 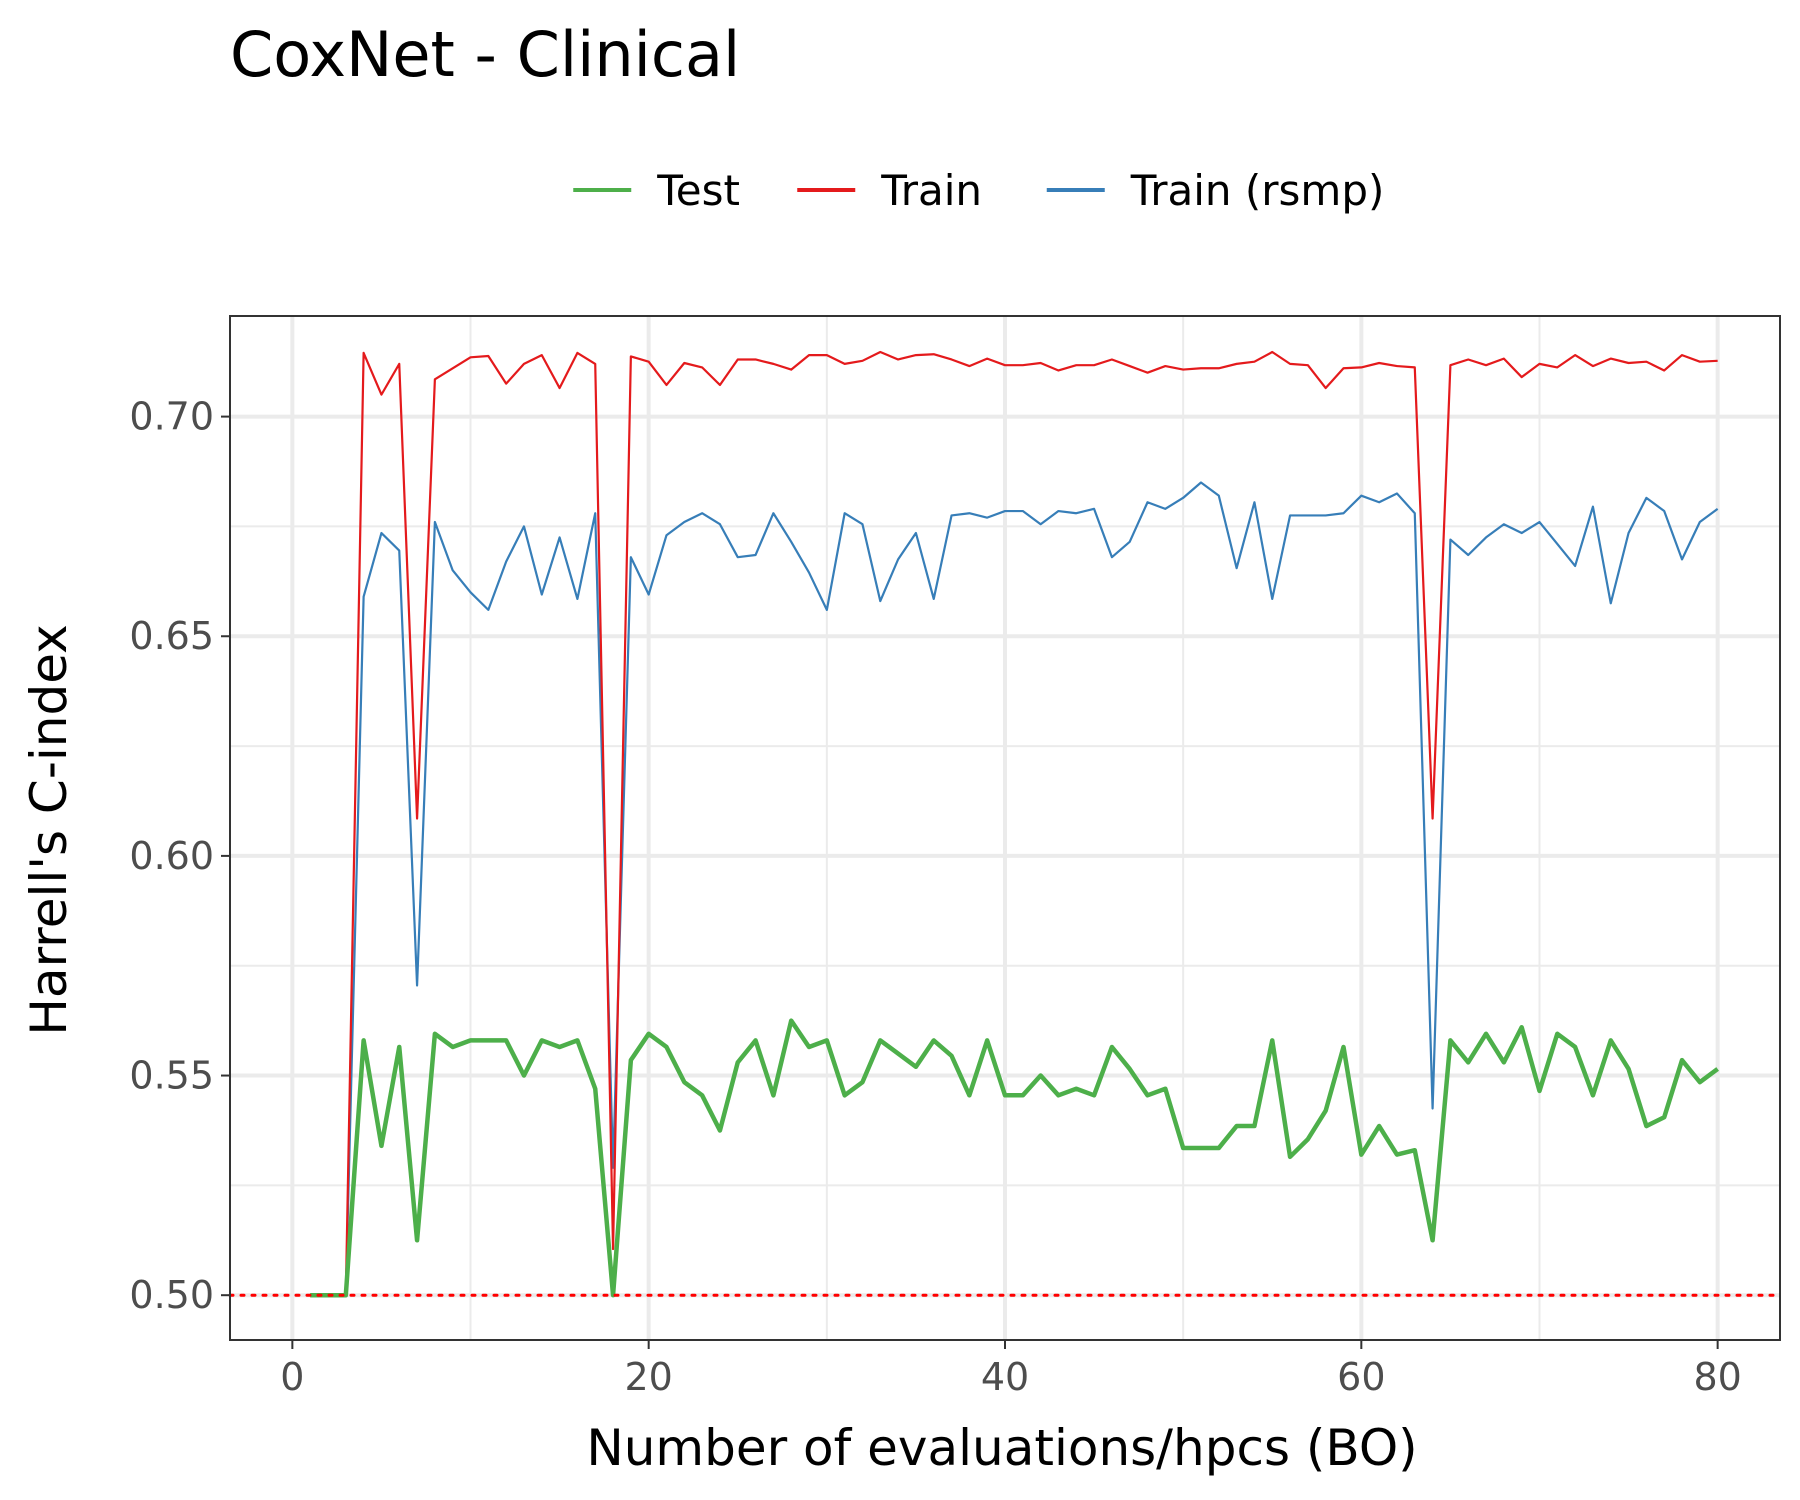 I want to click on x-tick-label: 40, so click(x=1005, y=1377).